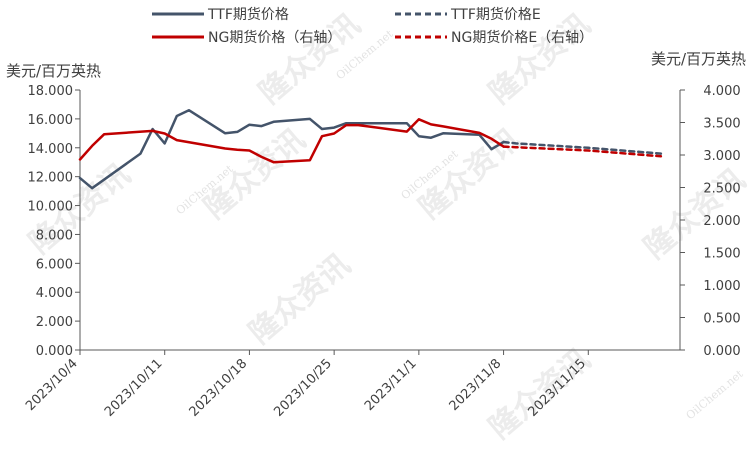 This screenshot has width=751, height=451. I want to click on watermark-text: 隆众资讯, so click(300, 299).